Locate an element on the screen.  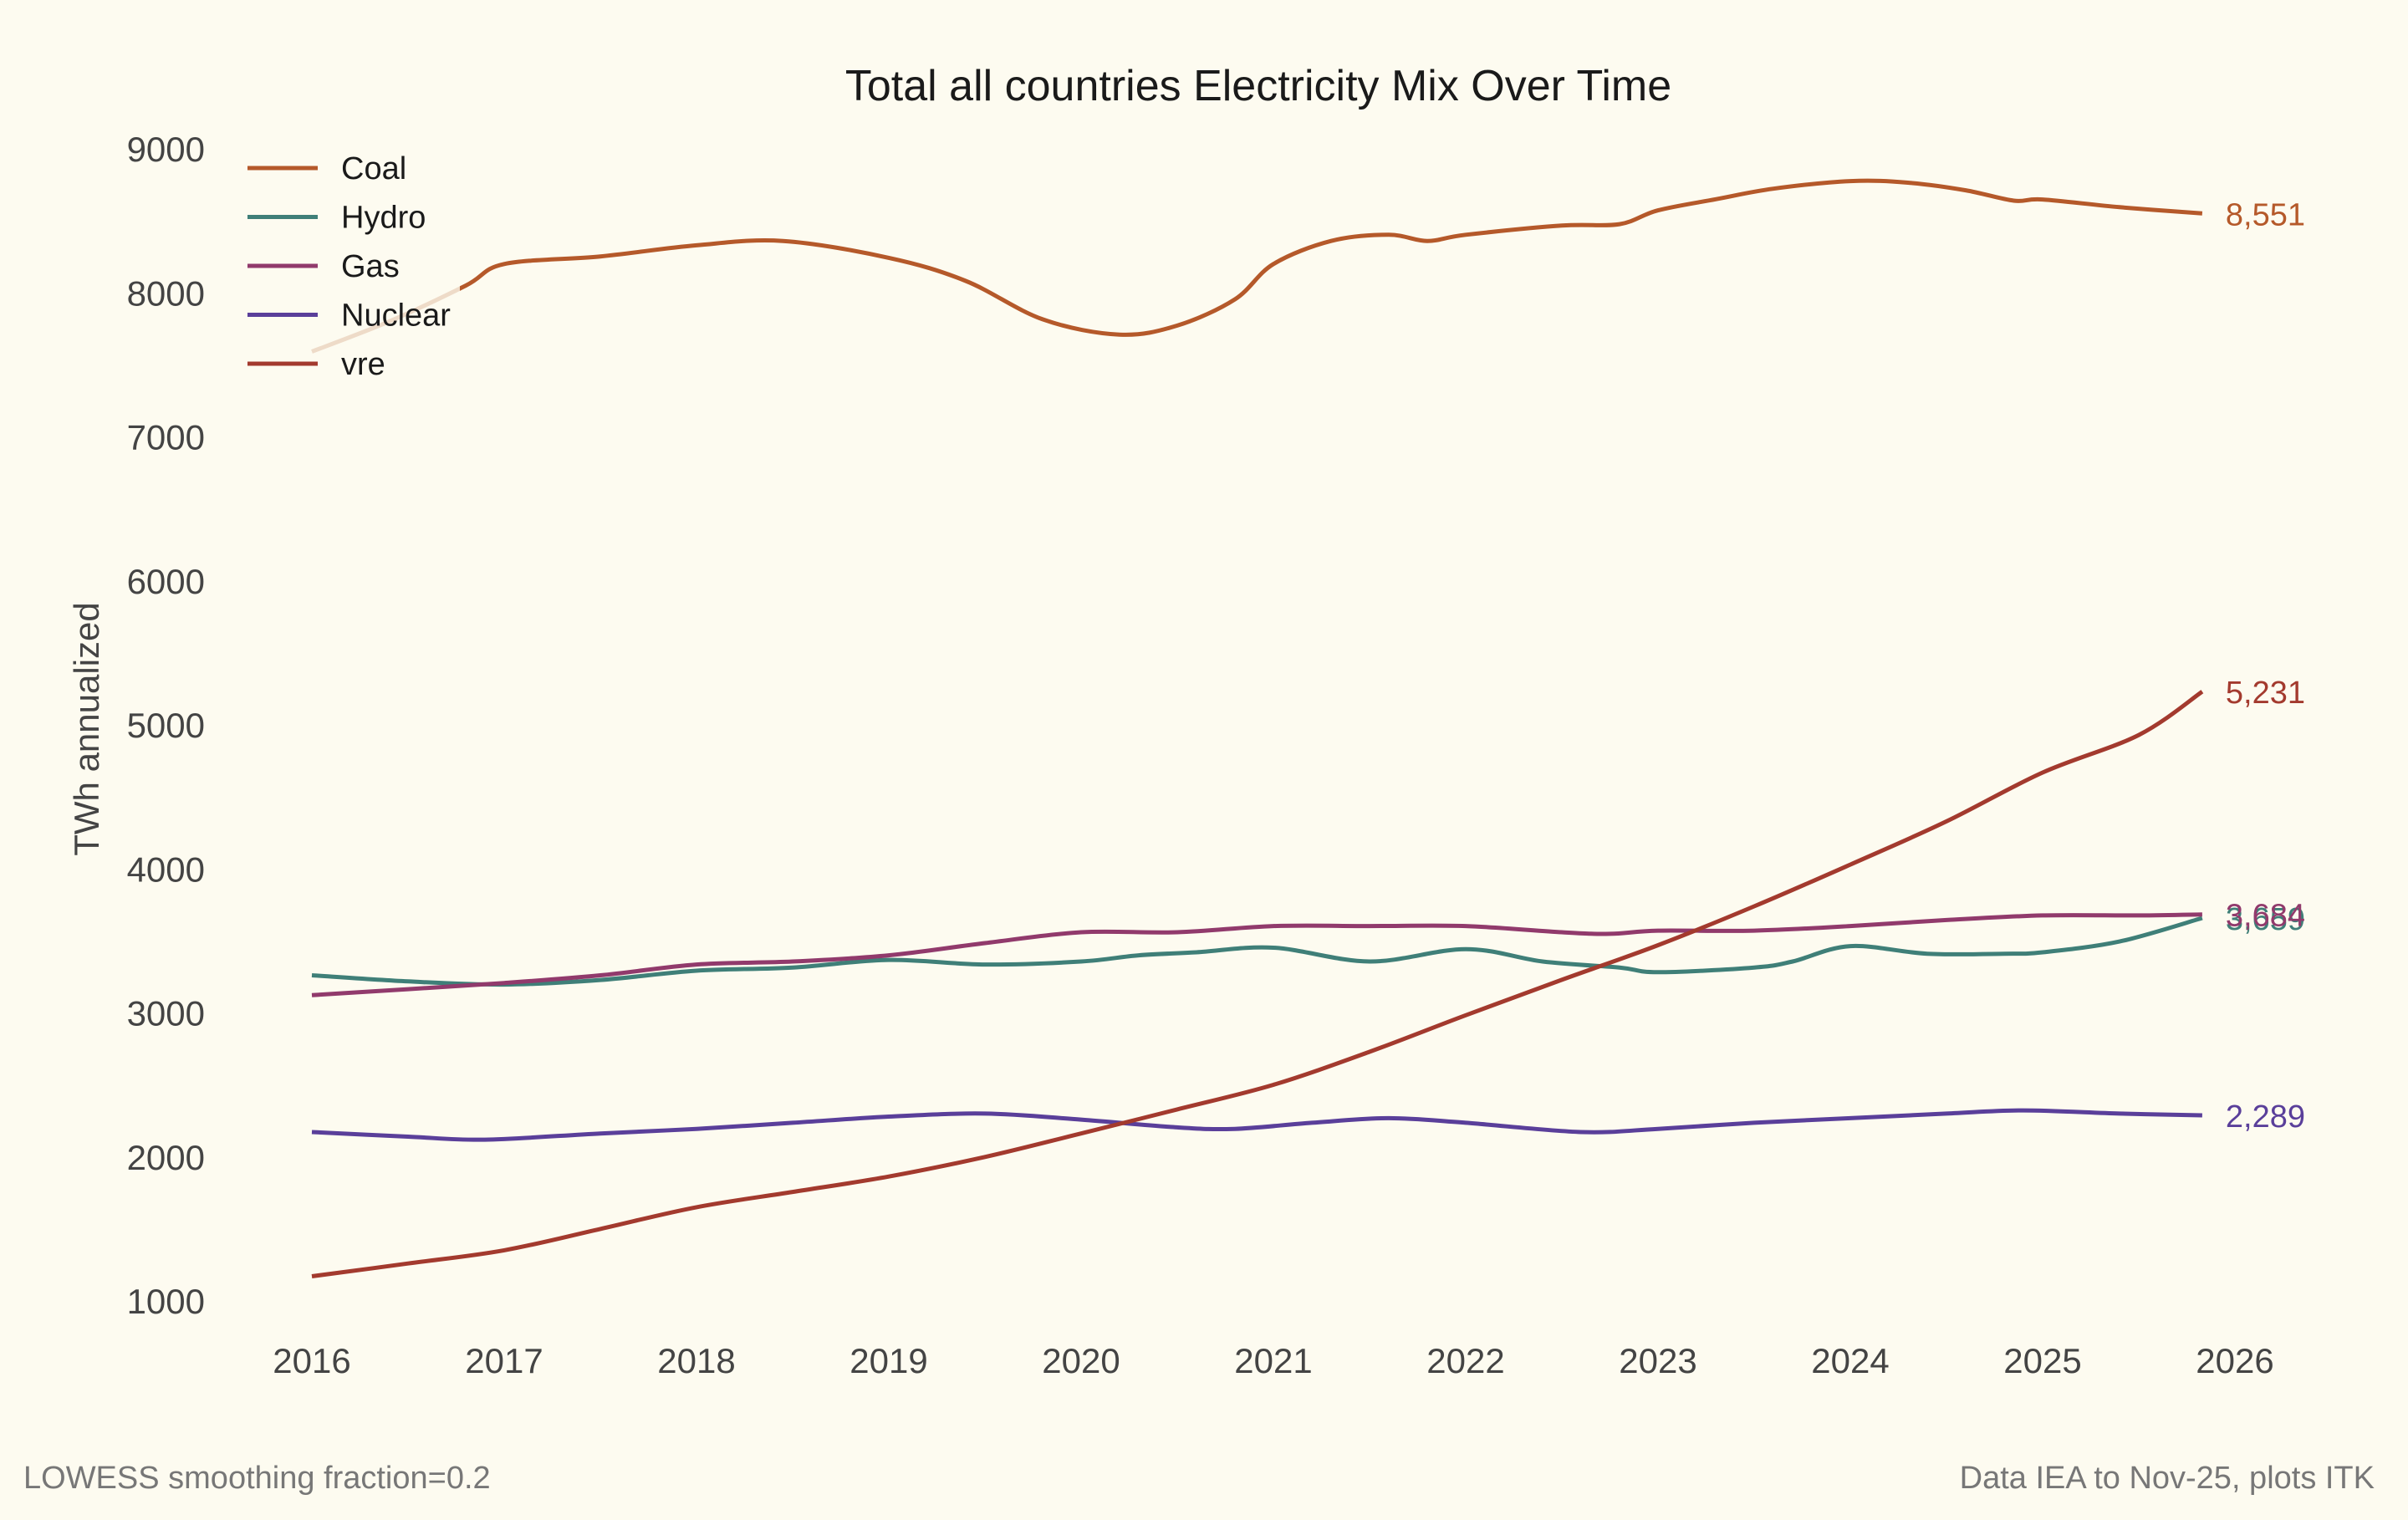
y-axis-ticks: 1000 2000 3000 4000 5000 6000 7000 8000 9000 is located at coordinates (166, 725).